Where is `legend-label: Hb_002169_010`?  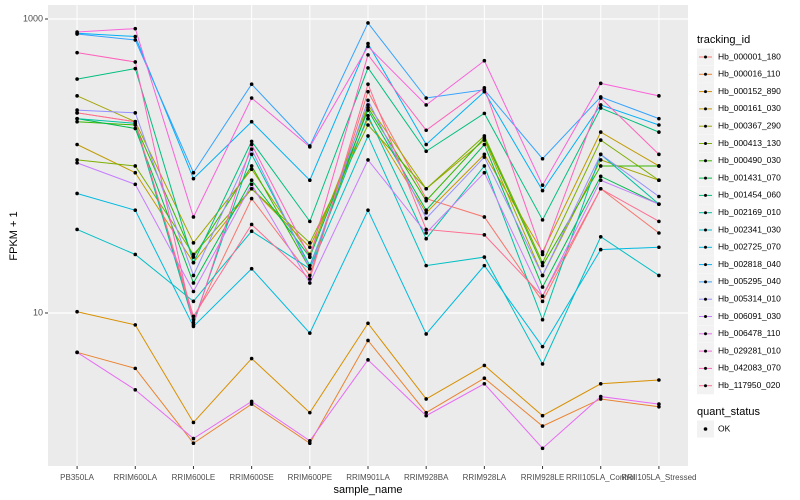 legend-label: Hb_002169_010 is located at coordinates (749, 212).